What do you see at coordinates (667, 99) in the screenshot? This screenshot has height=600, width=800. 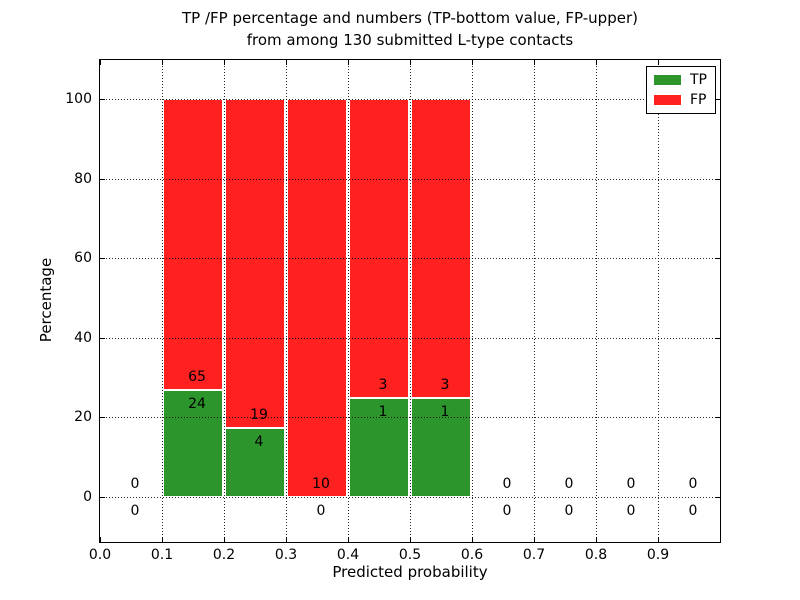 I see `legend-swatch-fp` at bounding box center [667, 99].